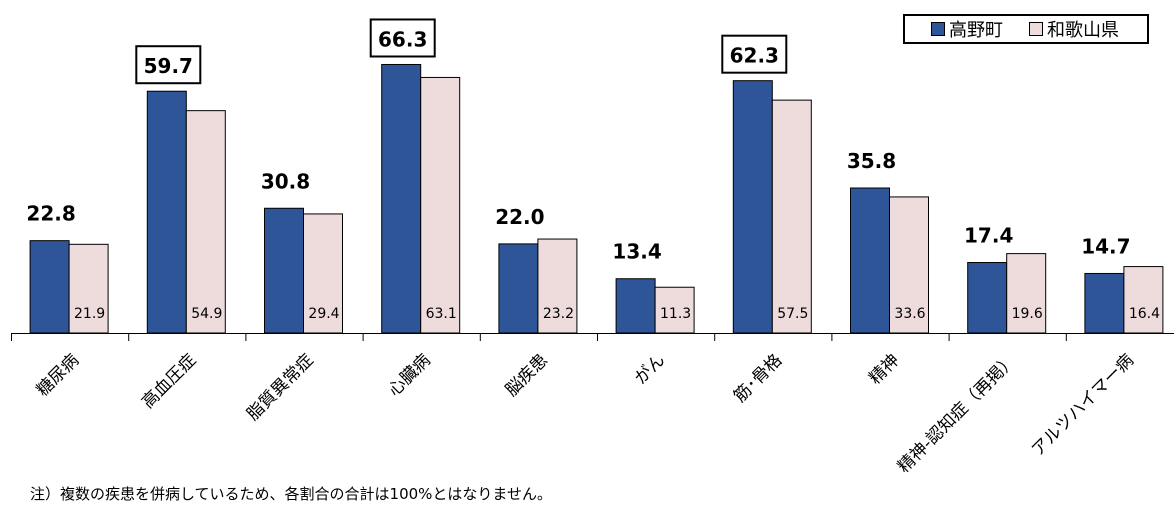 This screenshot has width=1174, height=507. What do you see at coordinates (938, 29) in the screenshot?
I see `legend-swatch-takano` at bounding box center [938, 29].